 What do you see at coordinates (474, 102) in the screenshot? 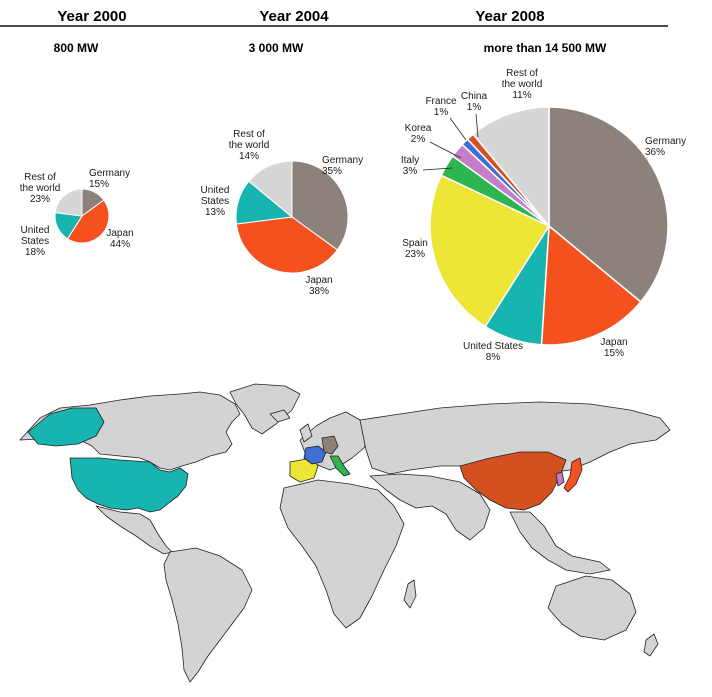
I see `pie-label-2-china: China 1%` at bounding box center [474, 102].